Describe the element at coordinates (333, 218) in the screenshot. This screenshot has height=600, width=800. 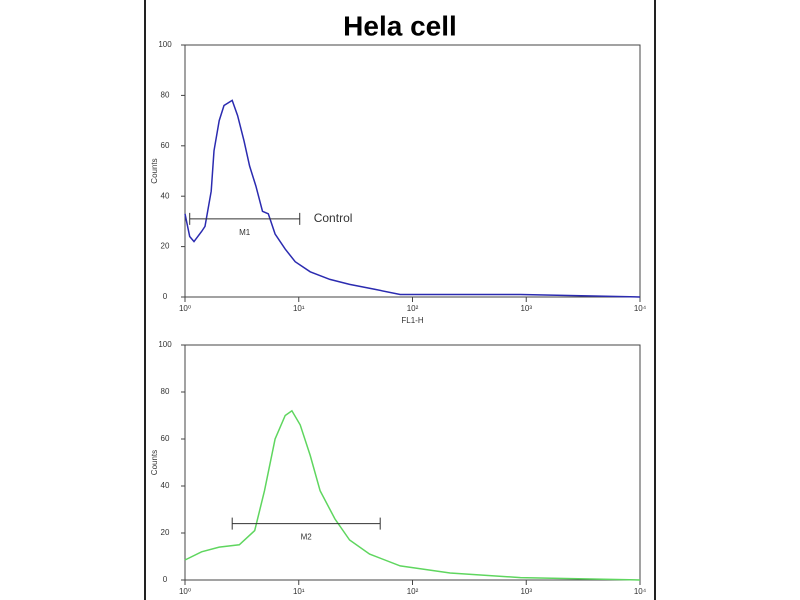
I see `gate-note: Control` at that location.